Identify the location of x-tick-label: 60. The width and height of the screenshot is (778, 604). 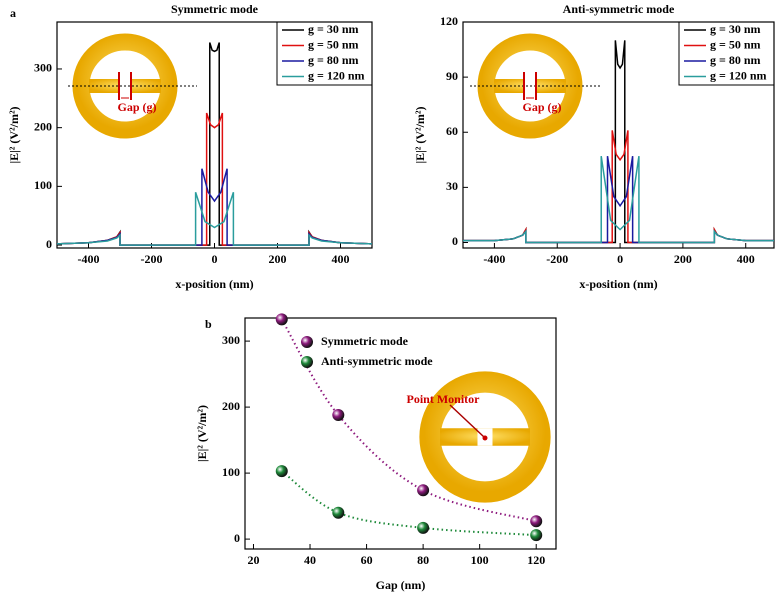
(367, 560).